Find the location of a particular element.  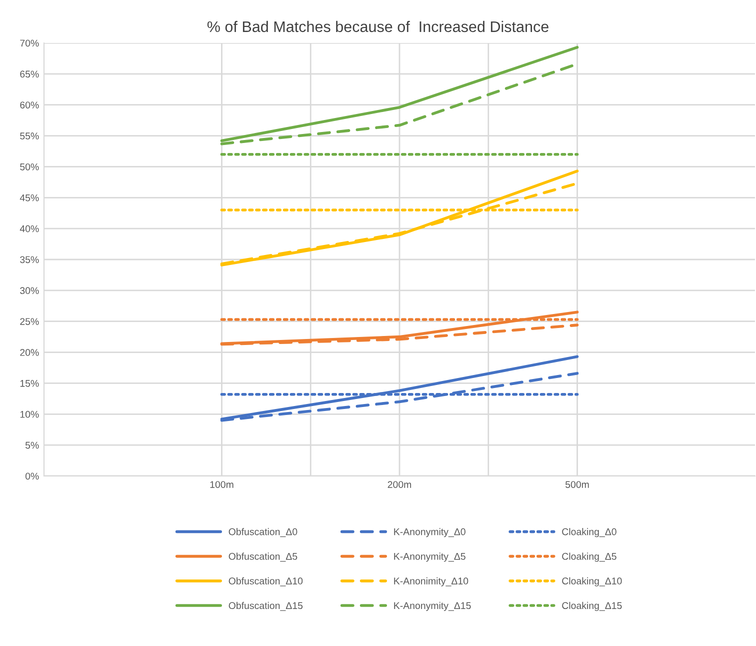

y-tick-label: 20% is located at coordinates (29, 352).